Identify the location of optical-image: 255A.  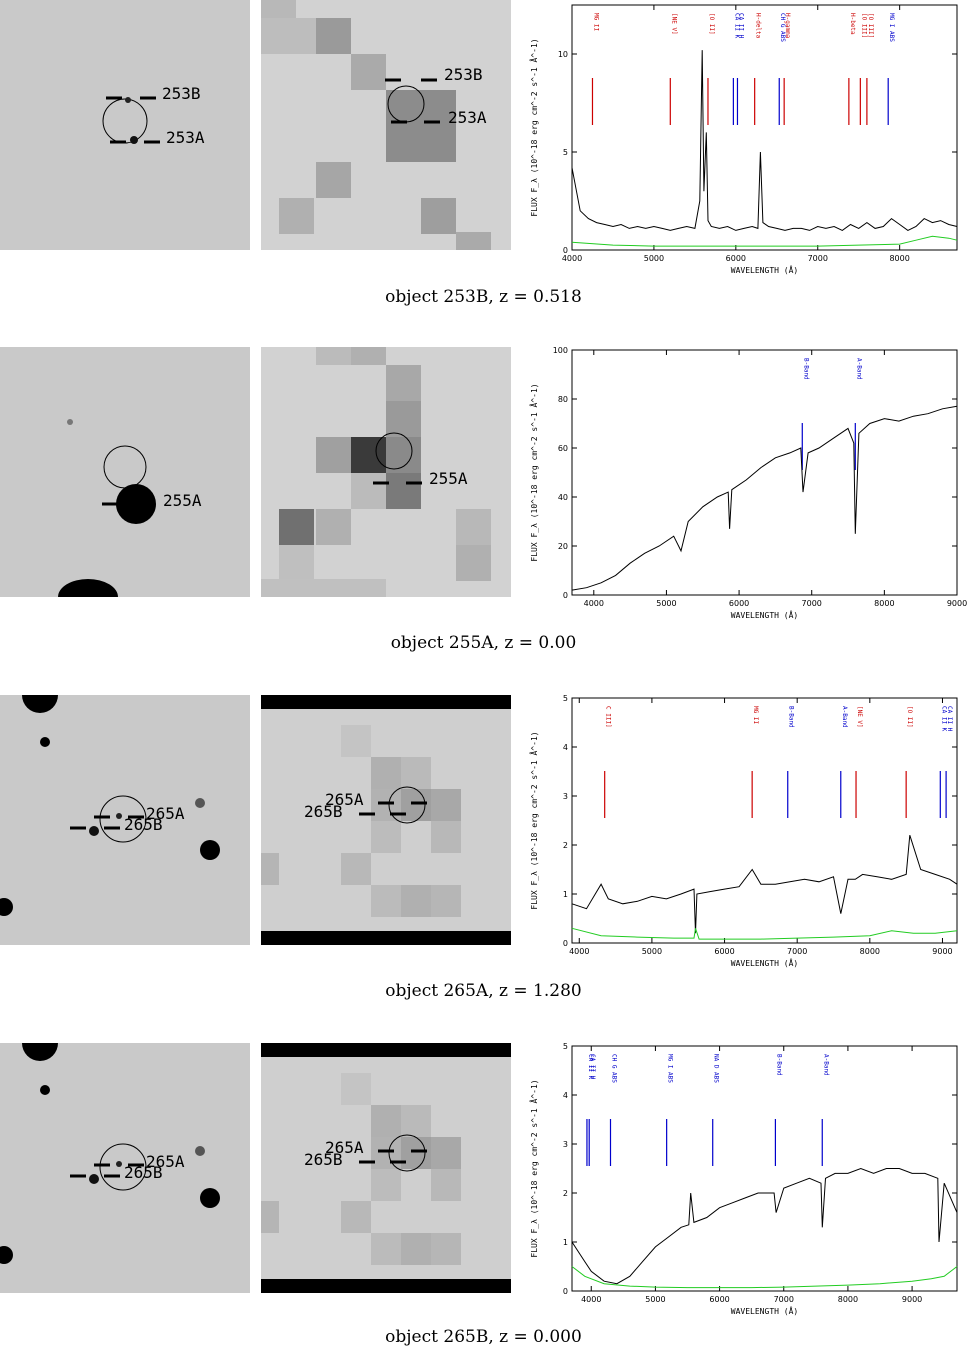
(125, 472).